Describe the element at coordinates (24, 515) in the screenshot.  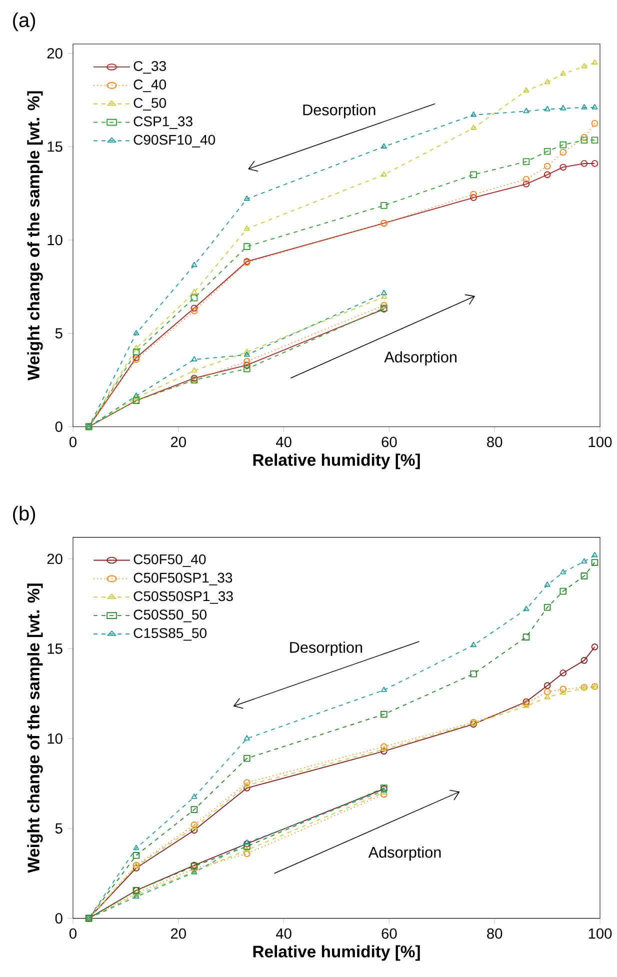
I see `chart-title: (b)` at that location.